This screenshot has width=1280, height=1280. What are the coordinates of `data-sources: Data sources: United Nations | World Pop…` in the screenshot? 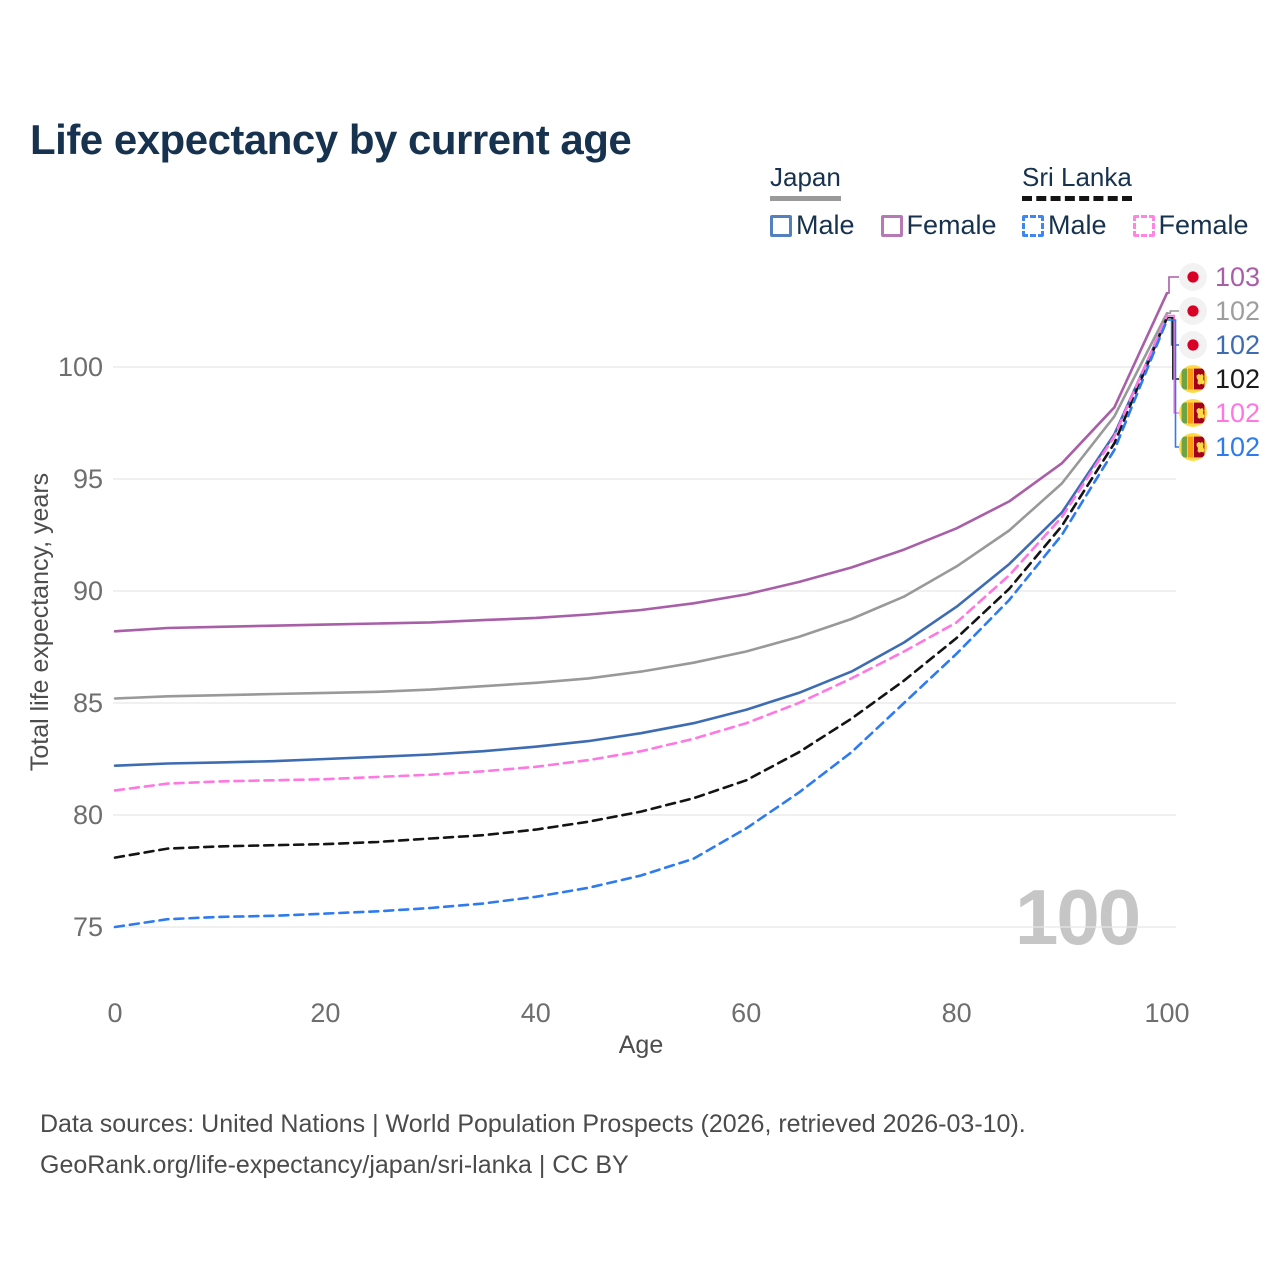 It's located at (533, 1145).